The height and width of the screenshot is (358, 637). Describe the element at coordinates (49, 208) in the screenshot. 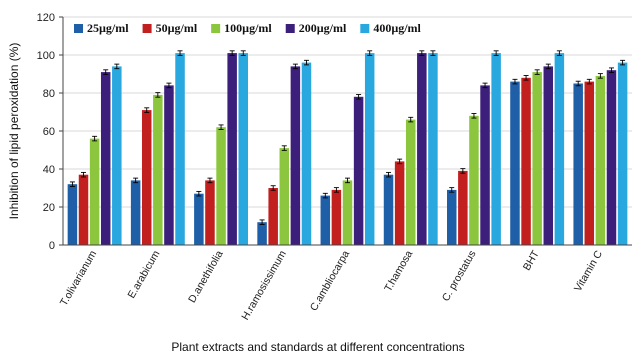

I see `y-tick-label: 20` at that location.